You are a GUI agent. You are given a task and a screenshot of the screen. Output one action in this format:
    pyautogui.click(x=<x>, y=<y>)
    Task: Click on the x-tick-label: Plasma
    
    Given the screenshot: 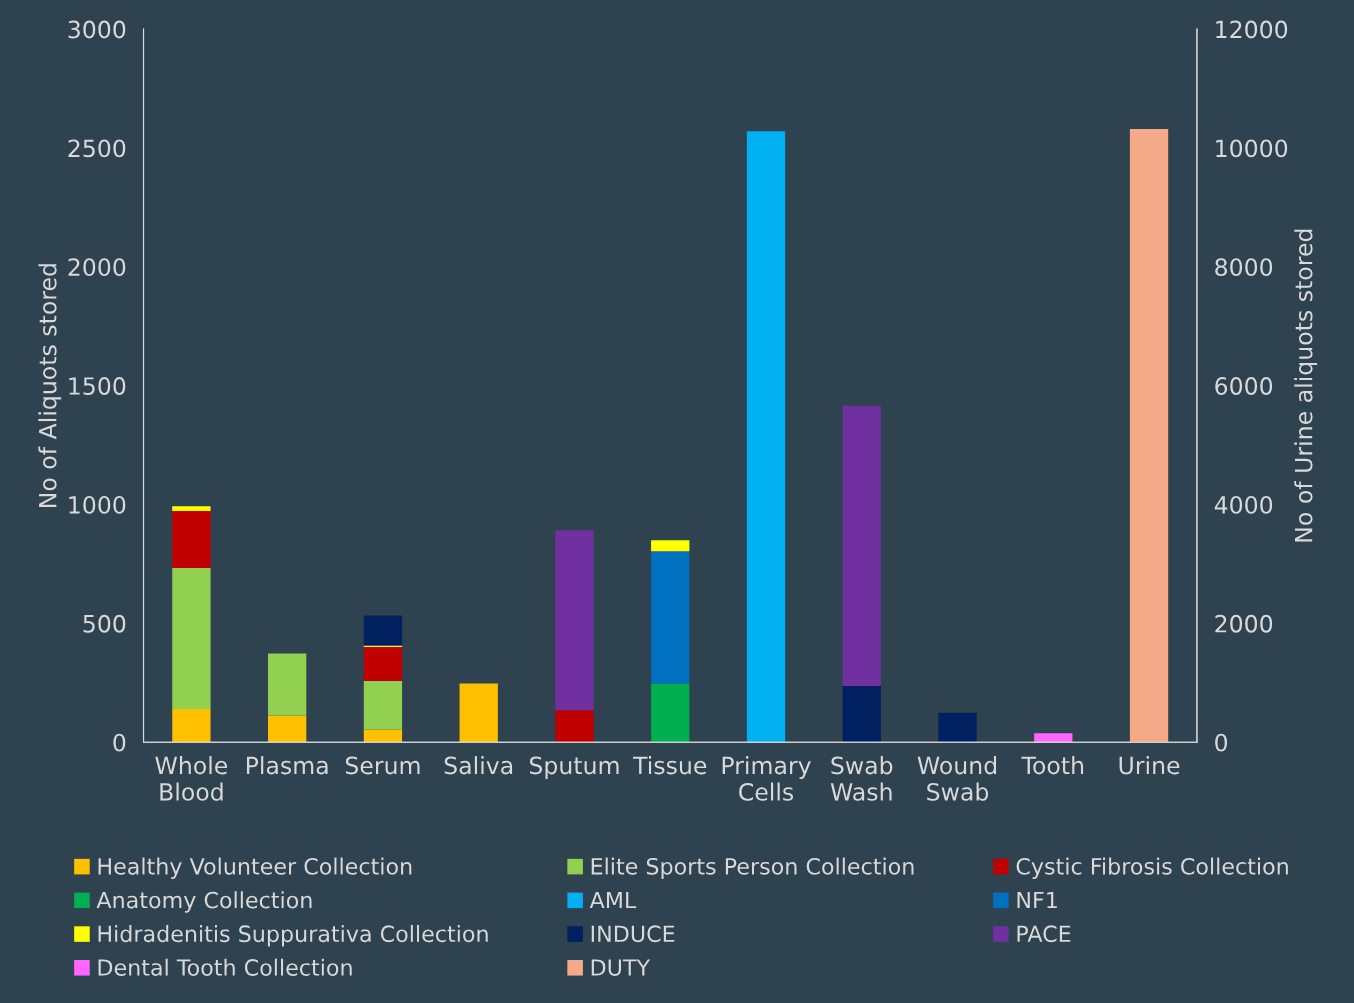 What is the action you would take?
    pyautogui.click(x=287, y=765)
    